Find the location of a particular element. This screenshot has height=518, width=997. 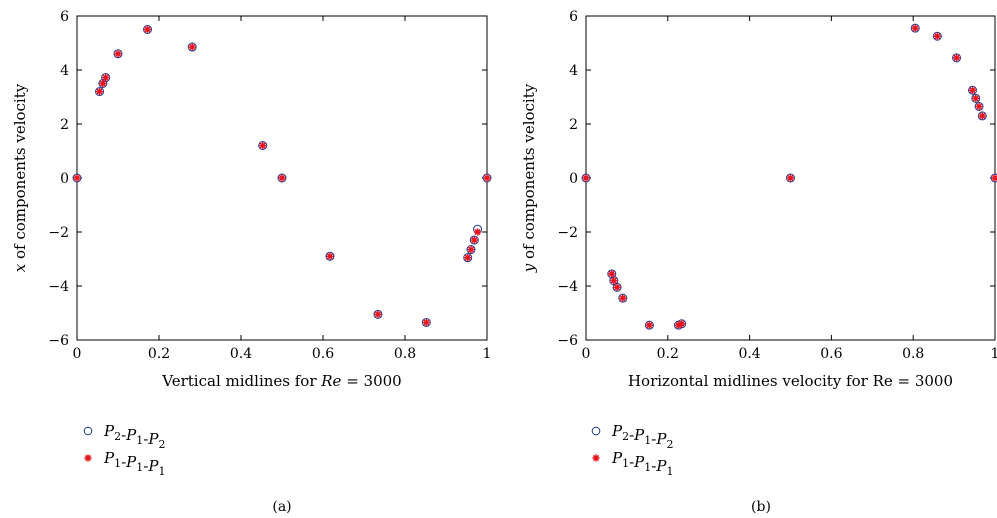

x-tick-label: 0.8 is located at coordinates (913, 354).